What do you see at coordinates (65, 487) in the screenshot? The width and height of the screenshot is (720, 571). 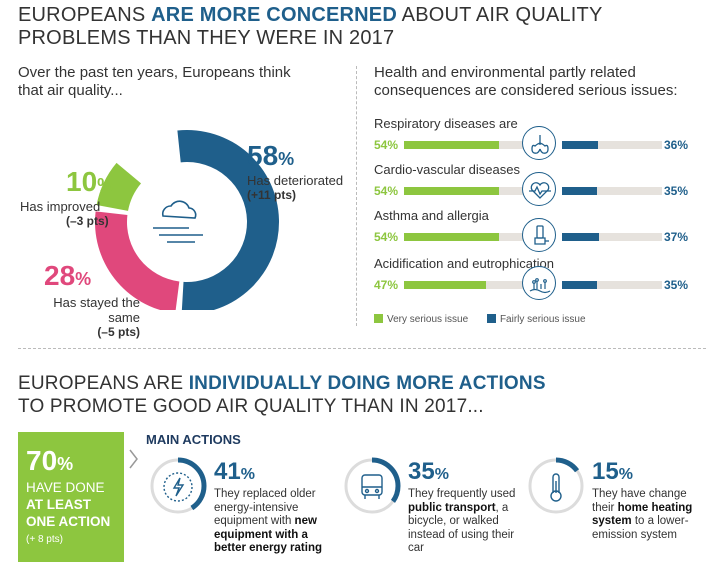 I see `box-line-1: HAVE DONE` at bounding box center [65, 487].